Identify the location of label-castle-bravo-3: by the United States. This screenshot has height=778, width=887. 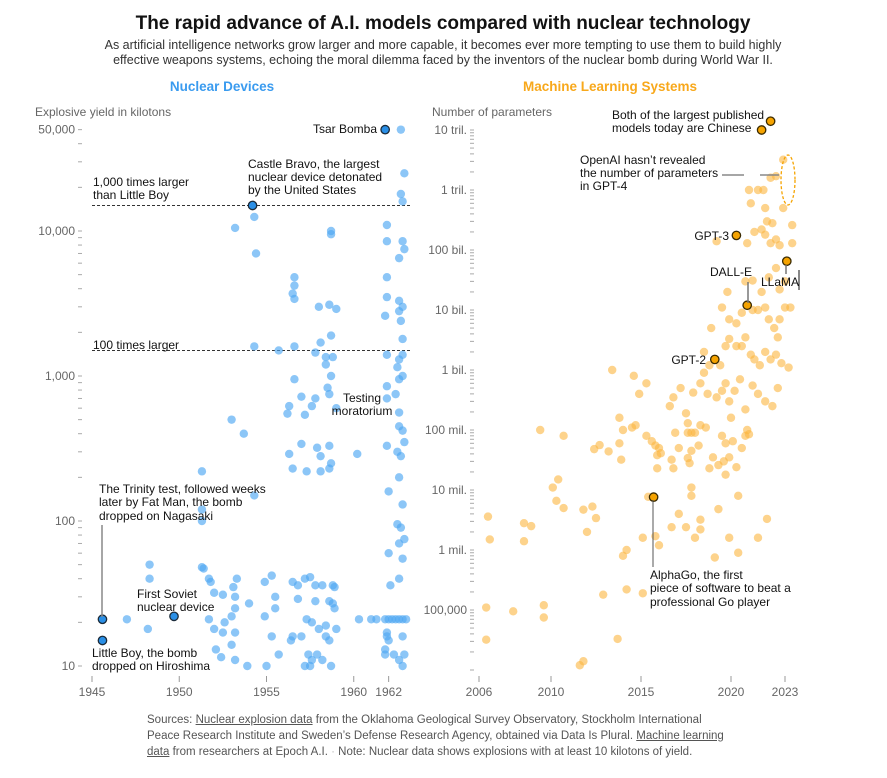
(302, 190).